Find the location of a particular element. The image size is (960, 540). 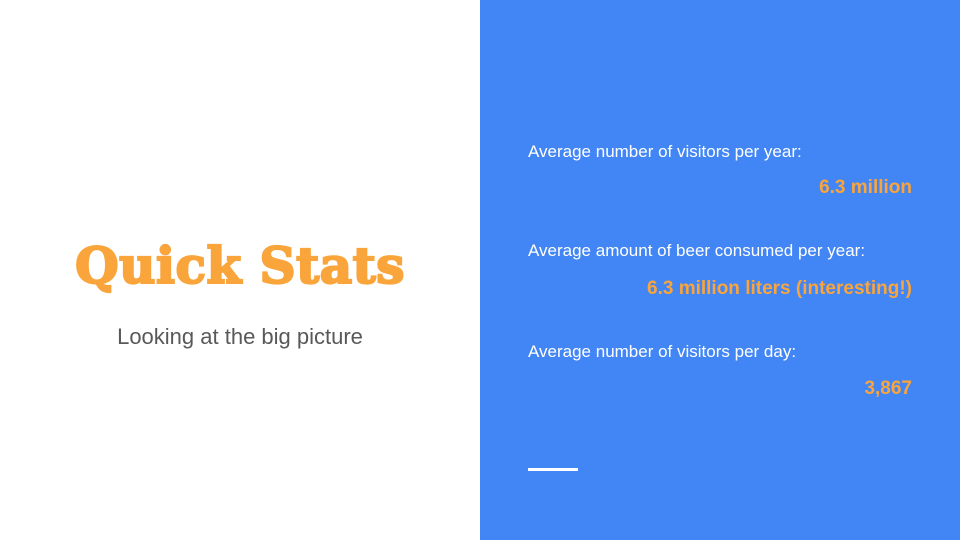

stat-value-visitors-per-day: 3,867 is located at coordinates (888, 388).